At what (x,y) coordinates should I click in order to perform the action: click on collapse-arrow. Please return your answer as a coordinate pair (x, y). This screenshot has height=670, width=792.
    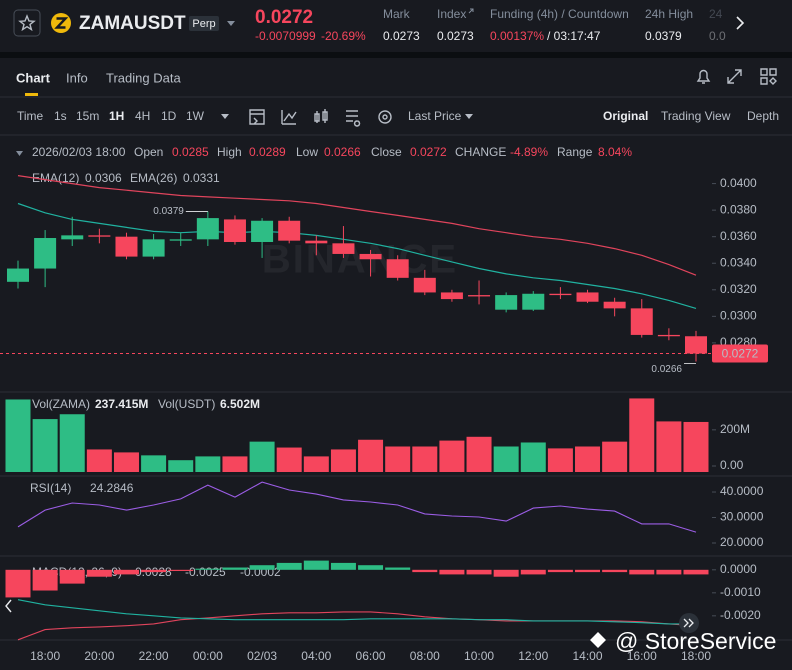
    Looking at the image, I should click on (19, 153).